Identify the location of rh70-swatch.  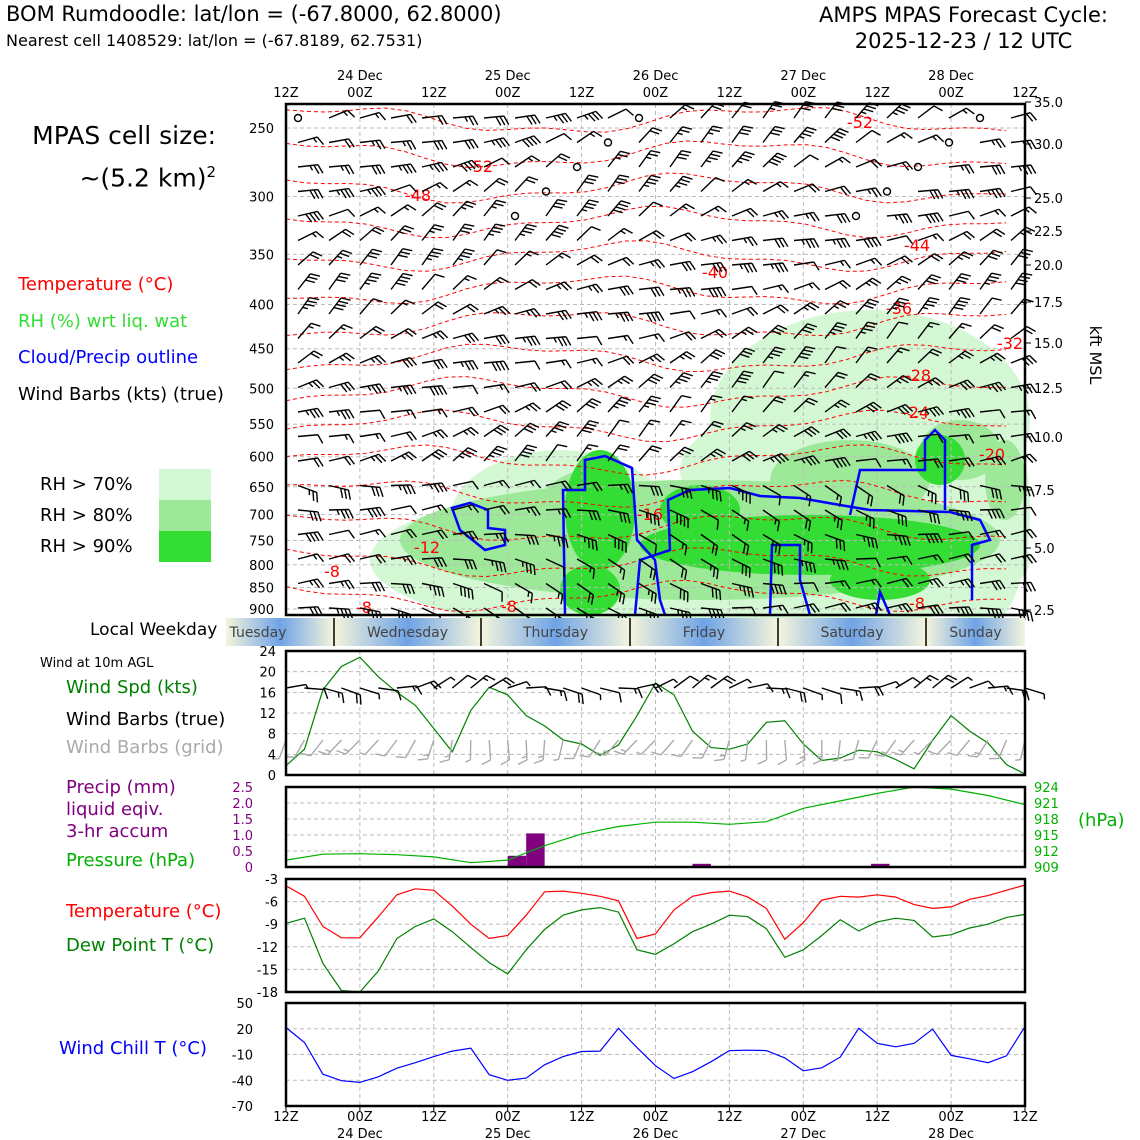
(185, 484).